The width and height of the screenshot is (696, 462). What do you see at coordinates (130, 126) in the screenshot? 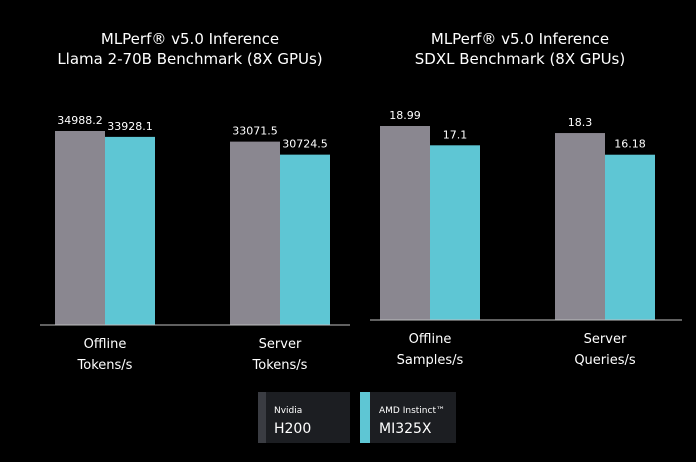
I see `data-label: 33928.1` at bounding box center [130, 126].